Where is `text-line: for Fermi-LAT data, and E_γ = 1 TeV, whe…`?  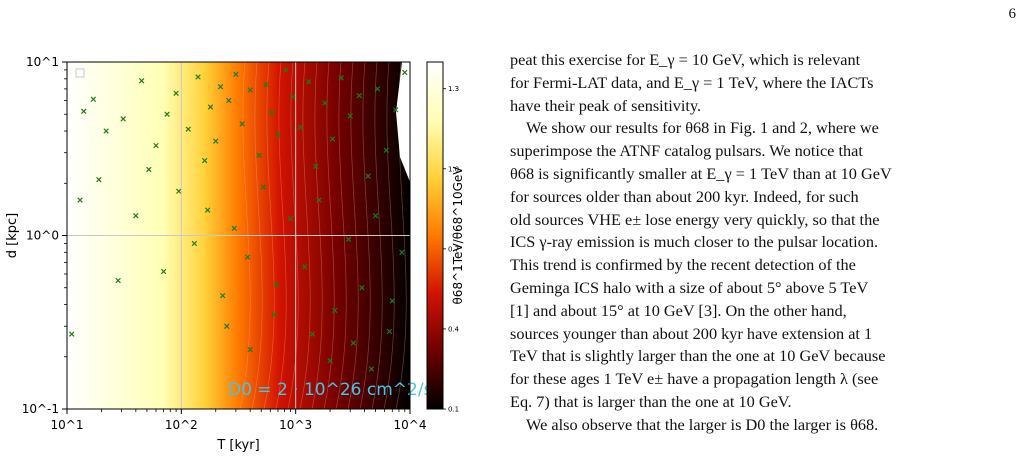 text-line: for Fermi-LAT data, and E_γ = 1 TeV, whe… is located at coordinates (692, 82).